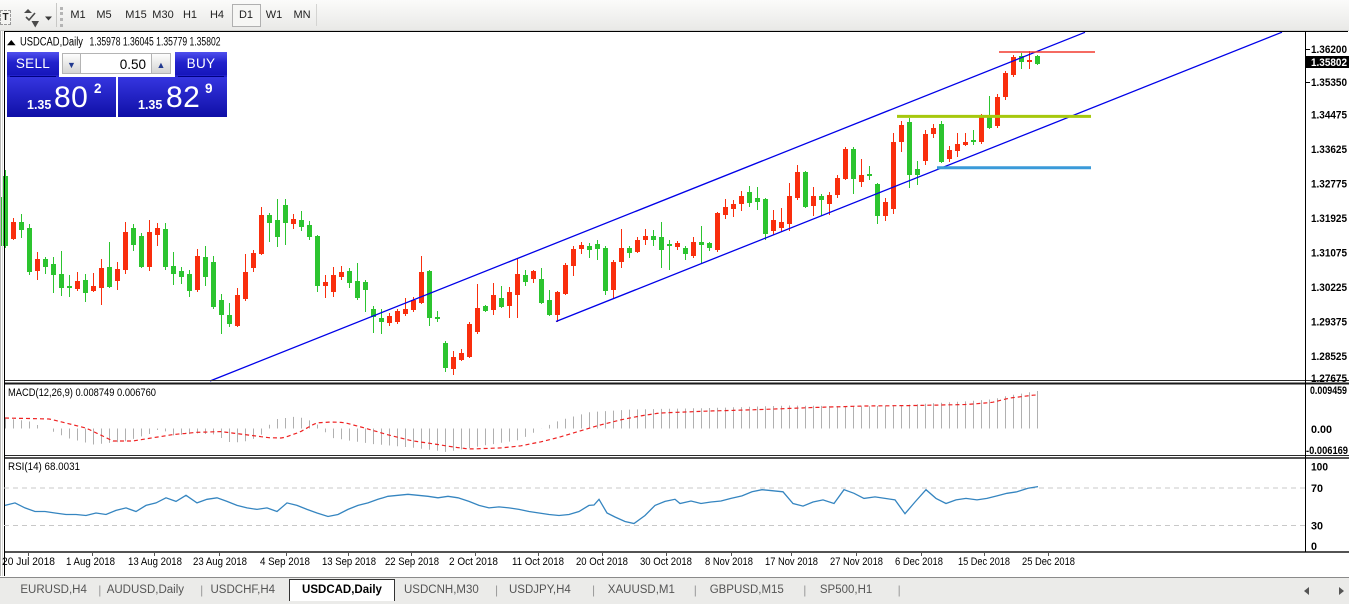  Describe the element at coordinates (44, 467) in the screenshot. I see `svg-text: RSI(14) 68.0031` at that location.